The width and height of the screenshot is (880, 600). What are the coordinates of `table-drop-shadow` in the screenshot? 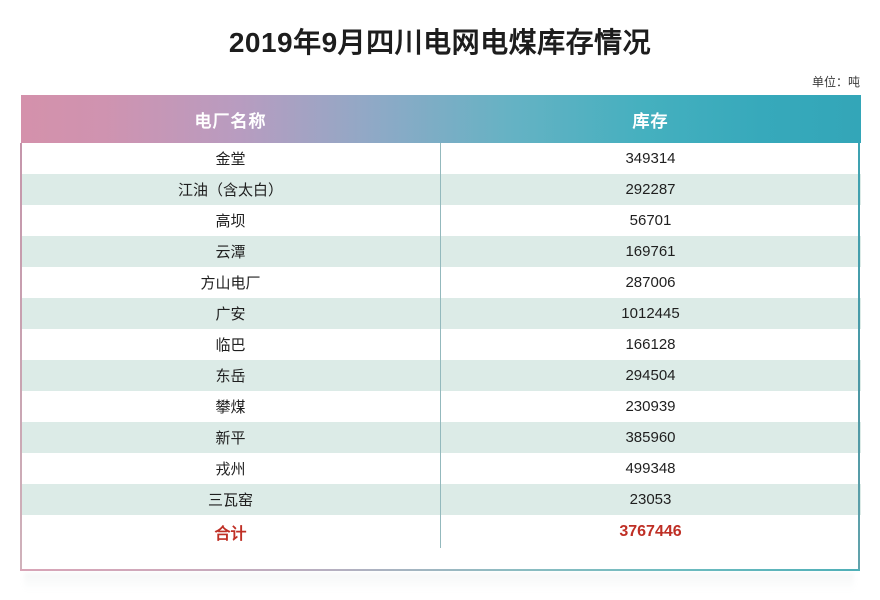 It's located at (439, 582).